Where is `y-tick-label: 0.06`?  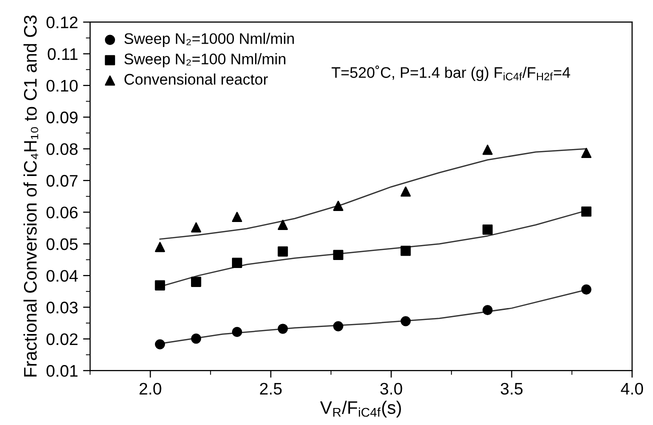
y-tick-label: 0.06 is located at coordinates (62, 212).